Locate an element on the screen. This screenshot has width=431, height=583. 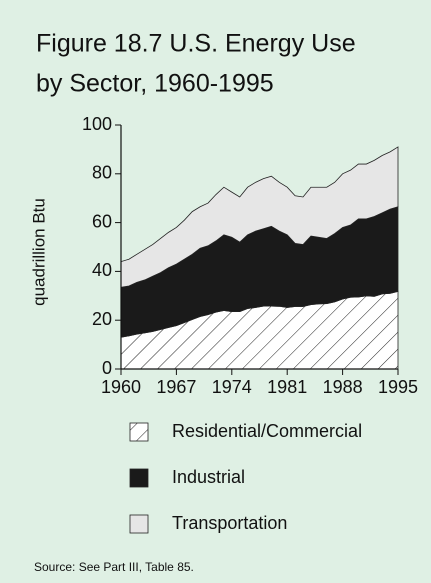
legend-label: Residential/Commercial is located at coordinates (267, 431).